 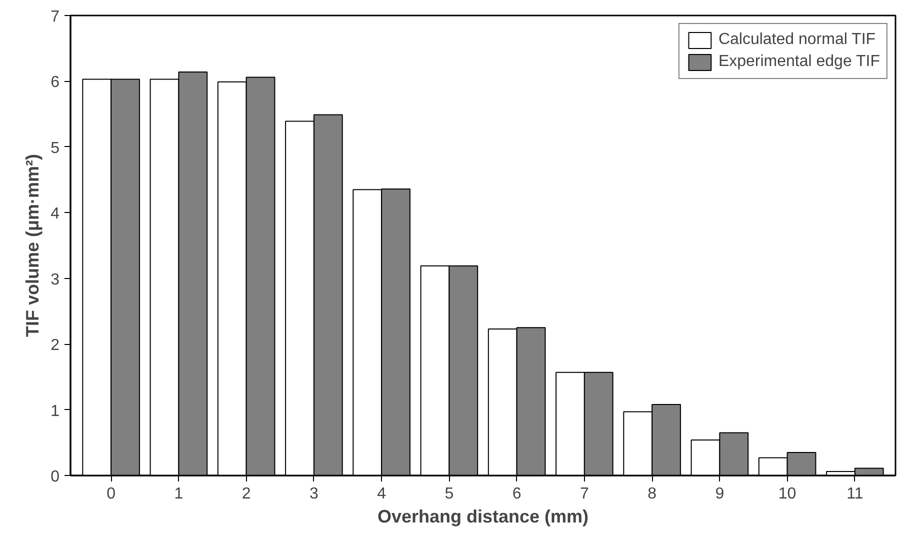 What do you see at coordinates (55, 148) in the screenshot?
I see `y-tick-label: 5` at bounding box center [55, 148].